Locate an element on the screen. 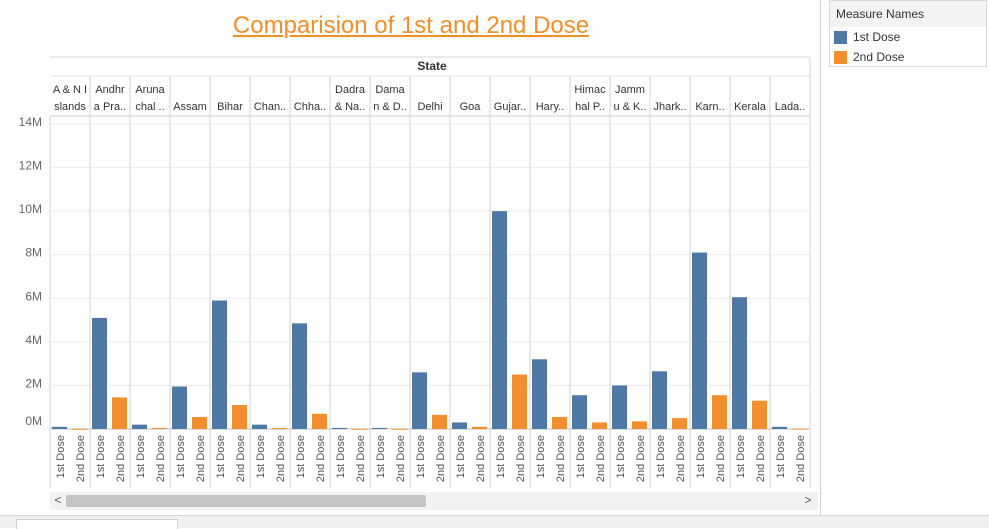  state-header-label: Andhr is located at coordinates (110, 90).